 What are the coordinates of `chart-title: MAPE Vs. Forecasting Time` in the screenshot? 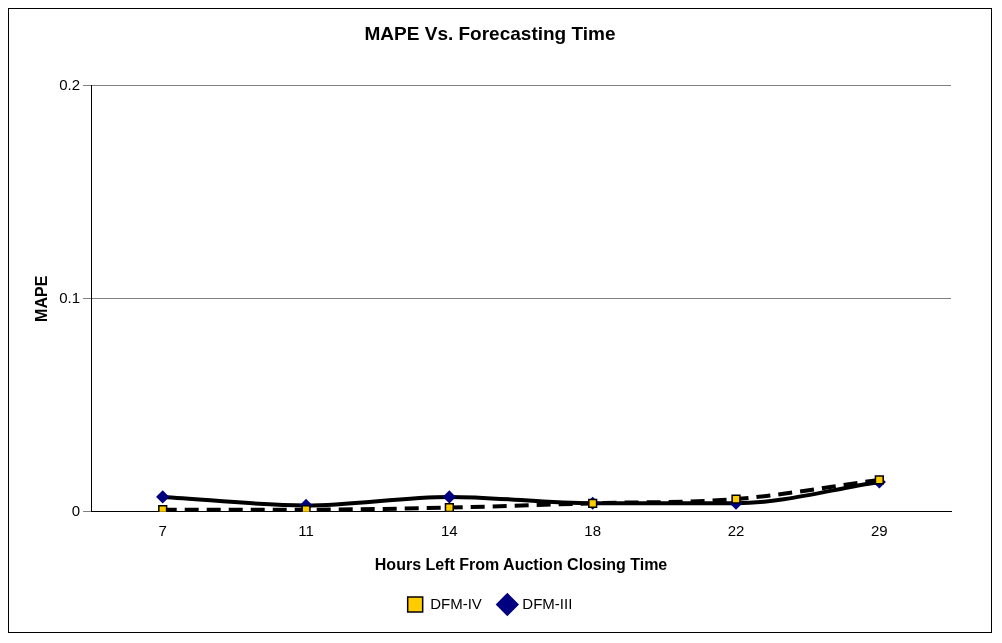 It's located at (490, 33).